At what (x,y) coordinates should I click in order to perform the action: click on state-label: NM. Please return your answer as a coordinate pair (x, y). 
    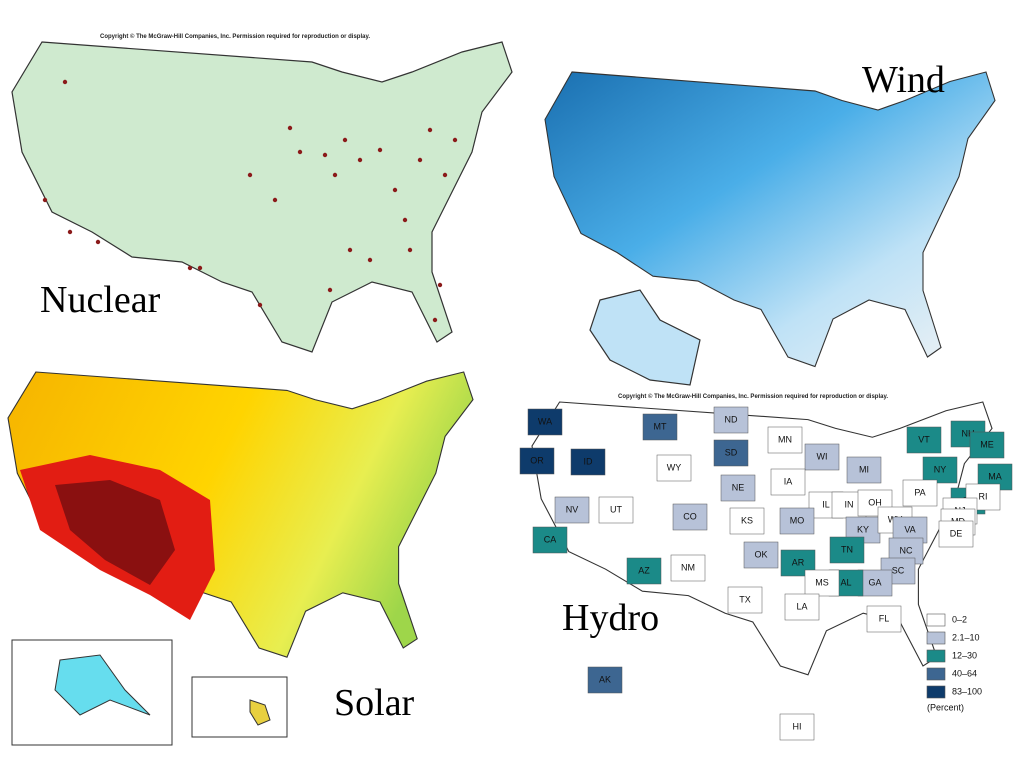
    Looking at the image, I should click on (688, 567).